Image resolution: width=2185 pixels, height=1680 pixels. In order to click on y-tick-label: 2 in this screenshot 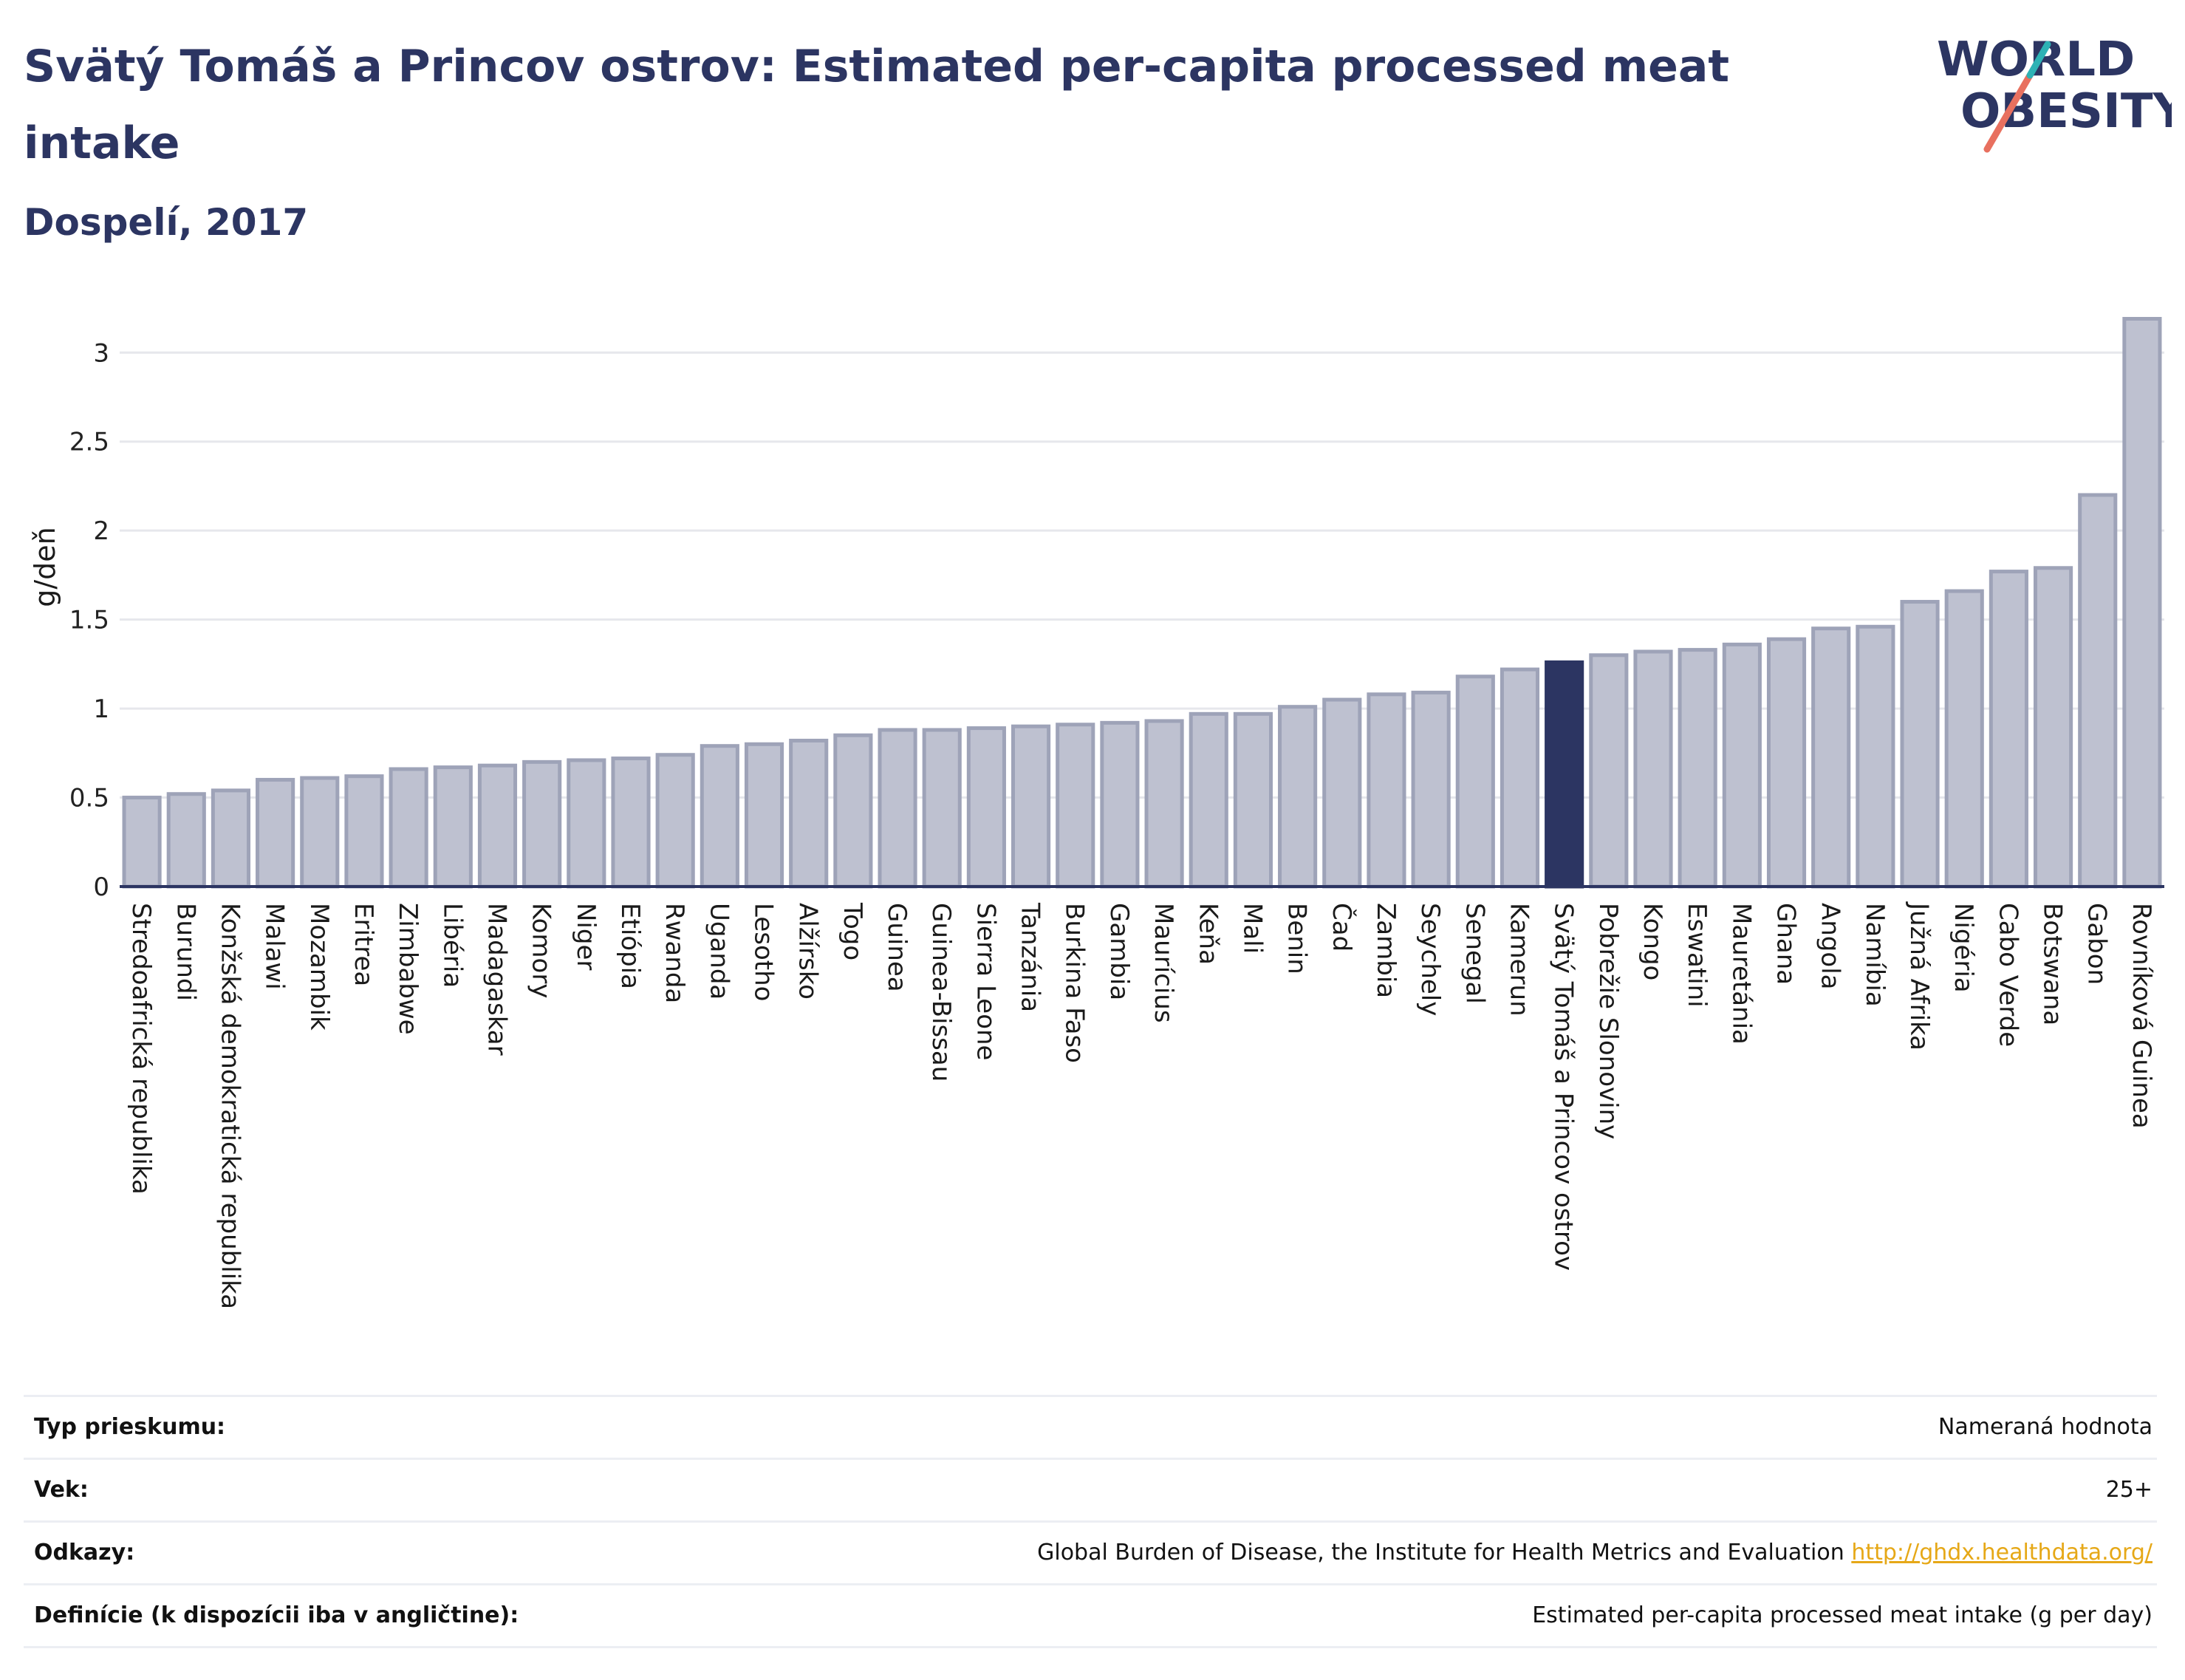, I will do `click(101, 531)`.